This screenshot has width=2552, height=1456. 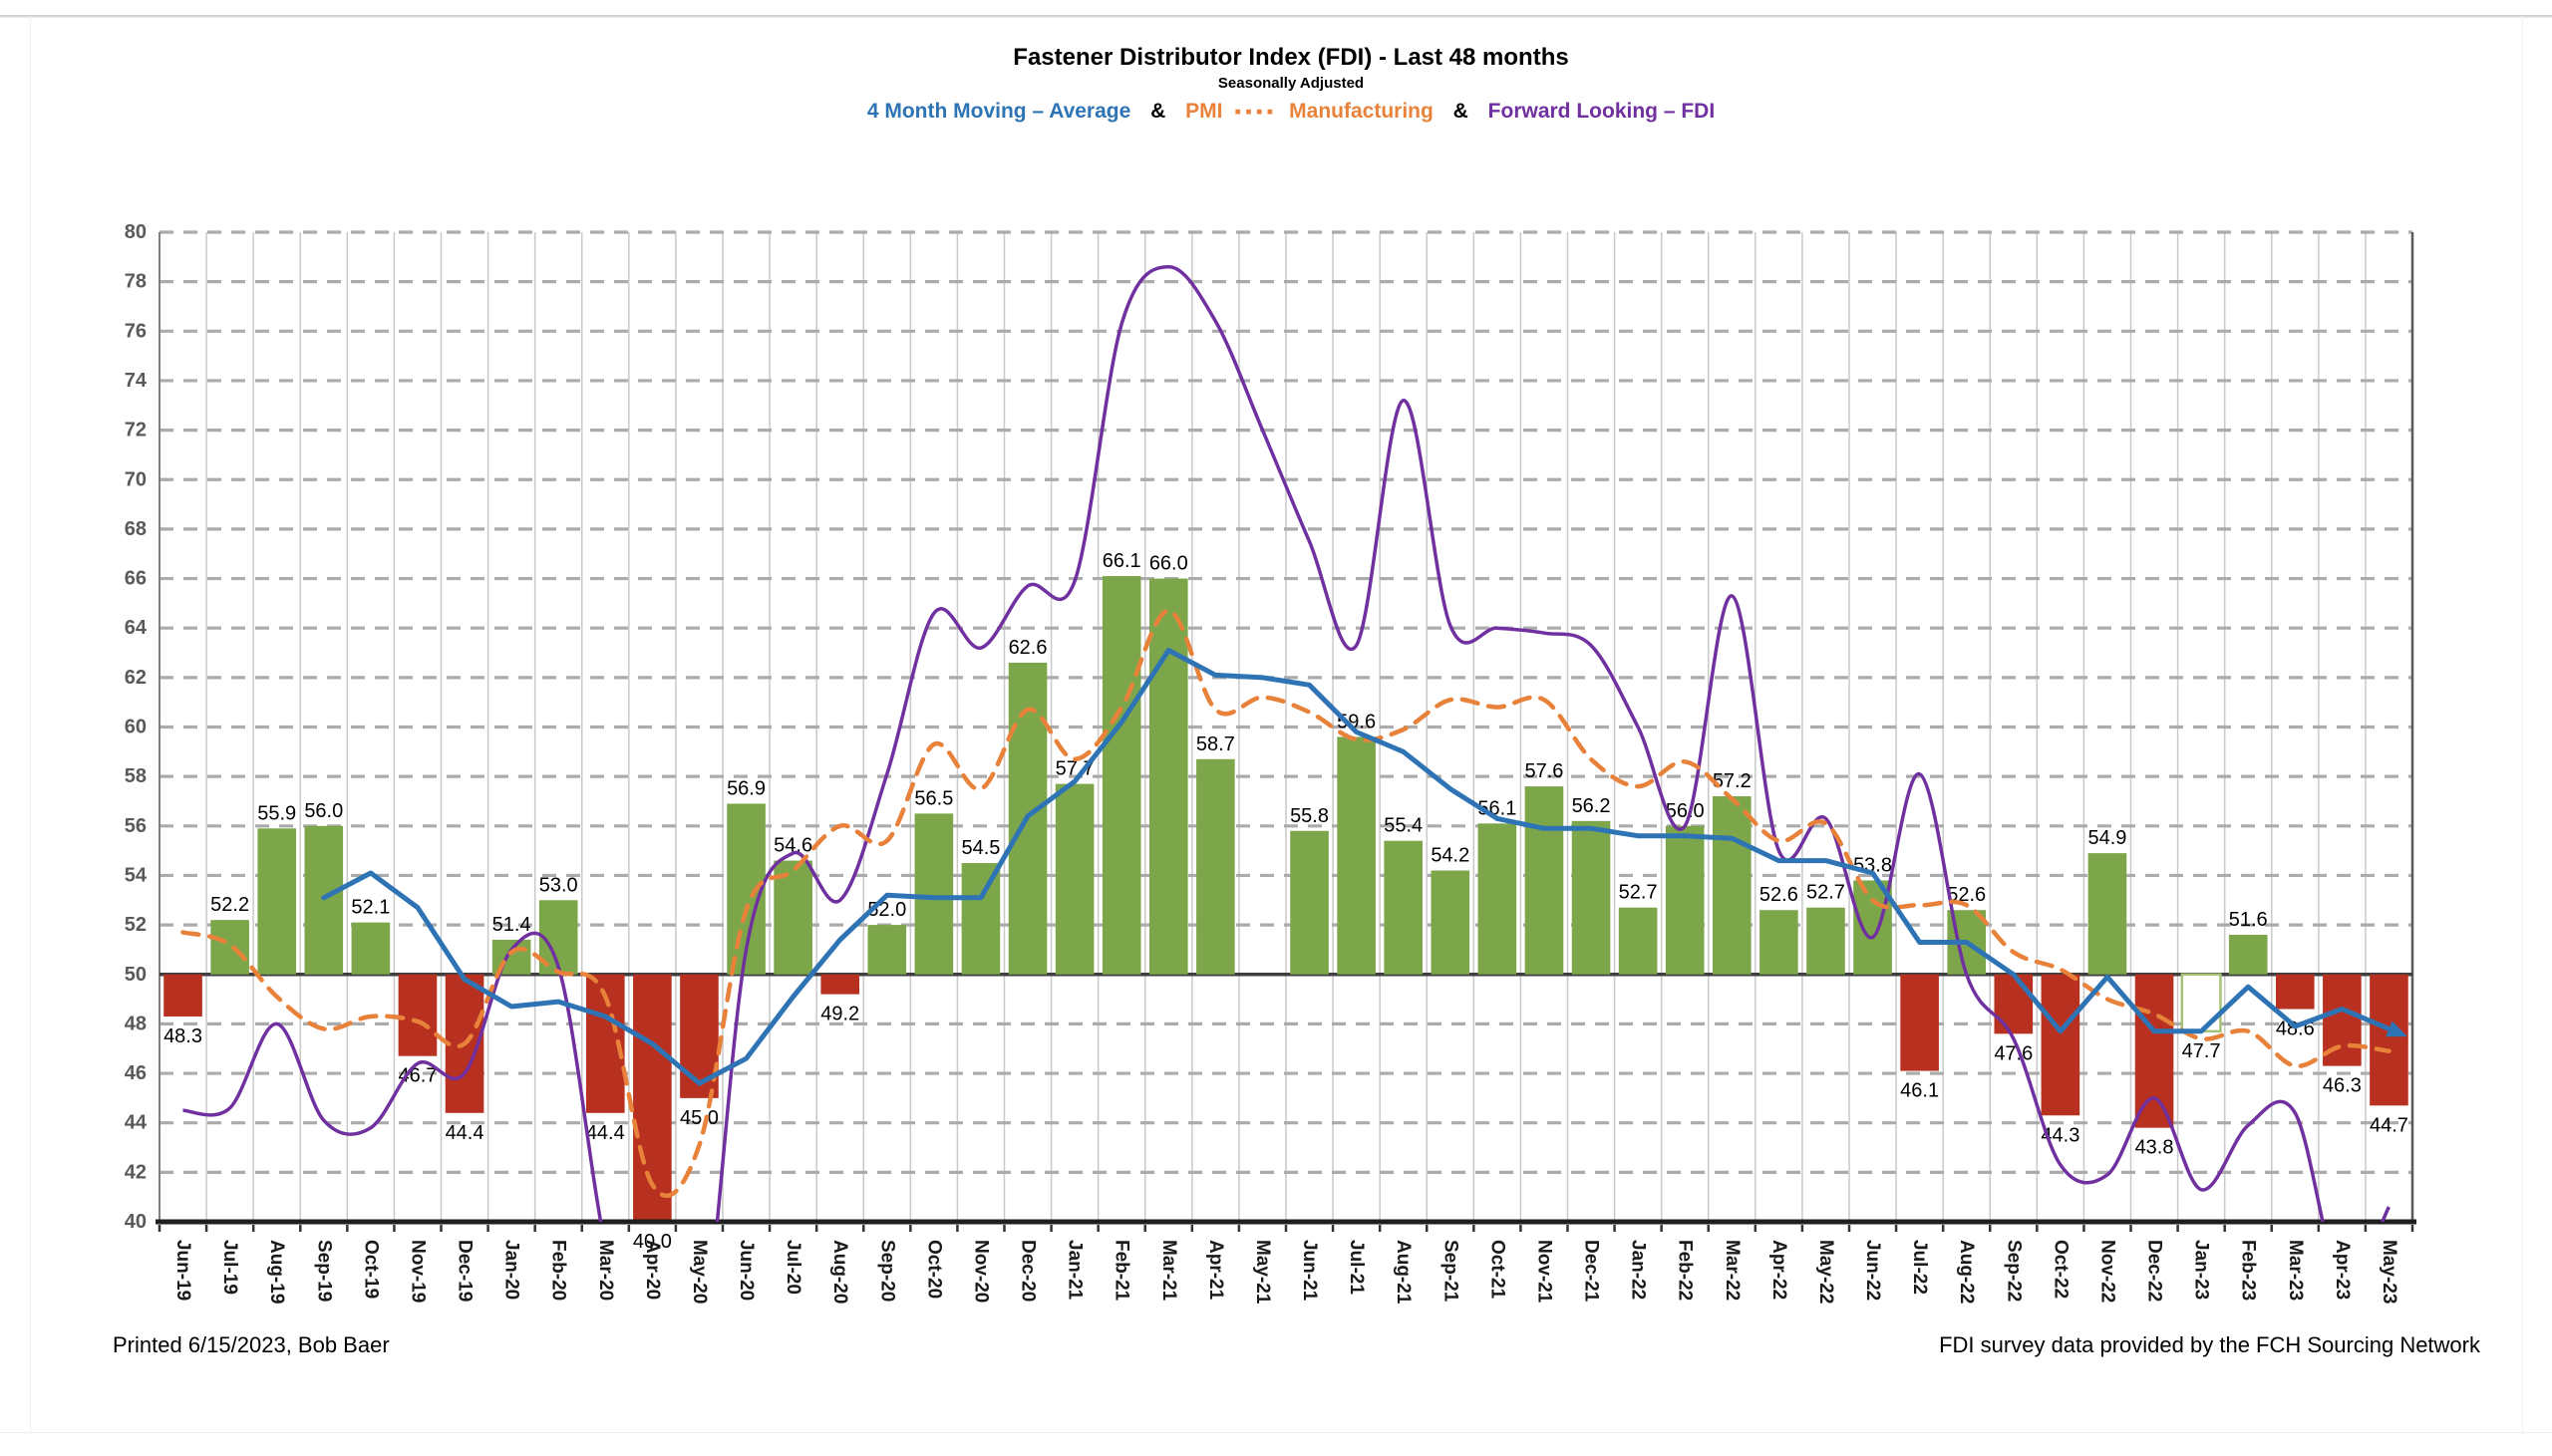 I want to click on bar-value-label: 46.1, so click(x=1919, y=1091).